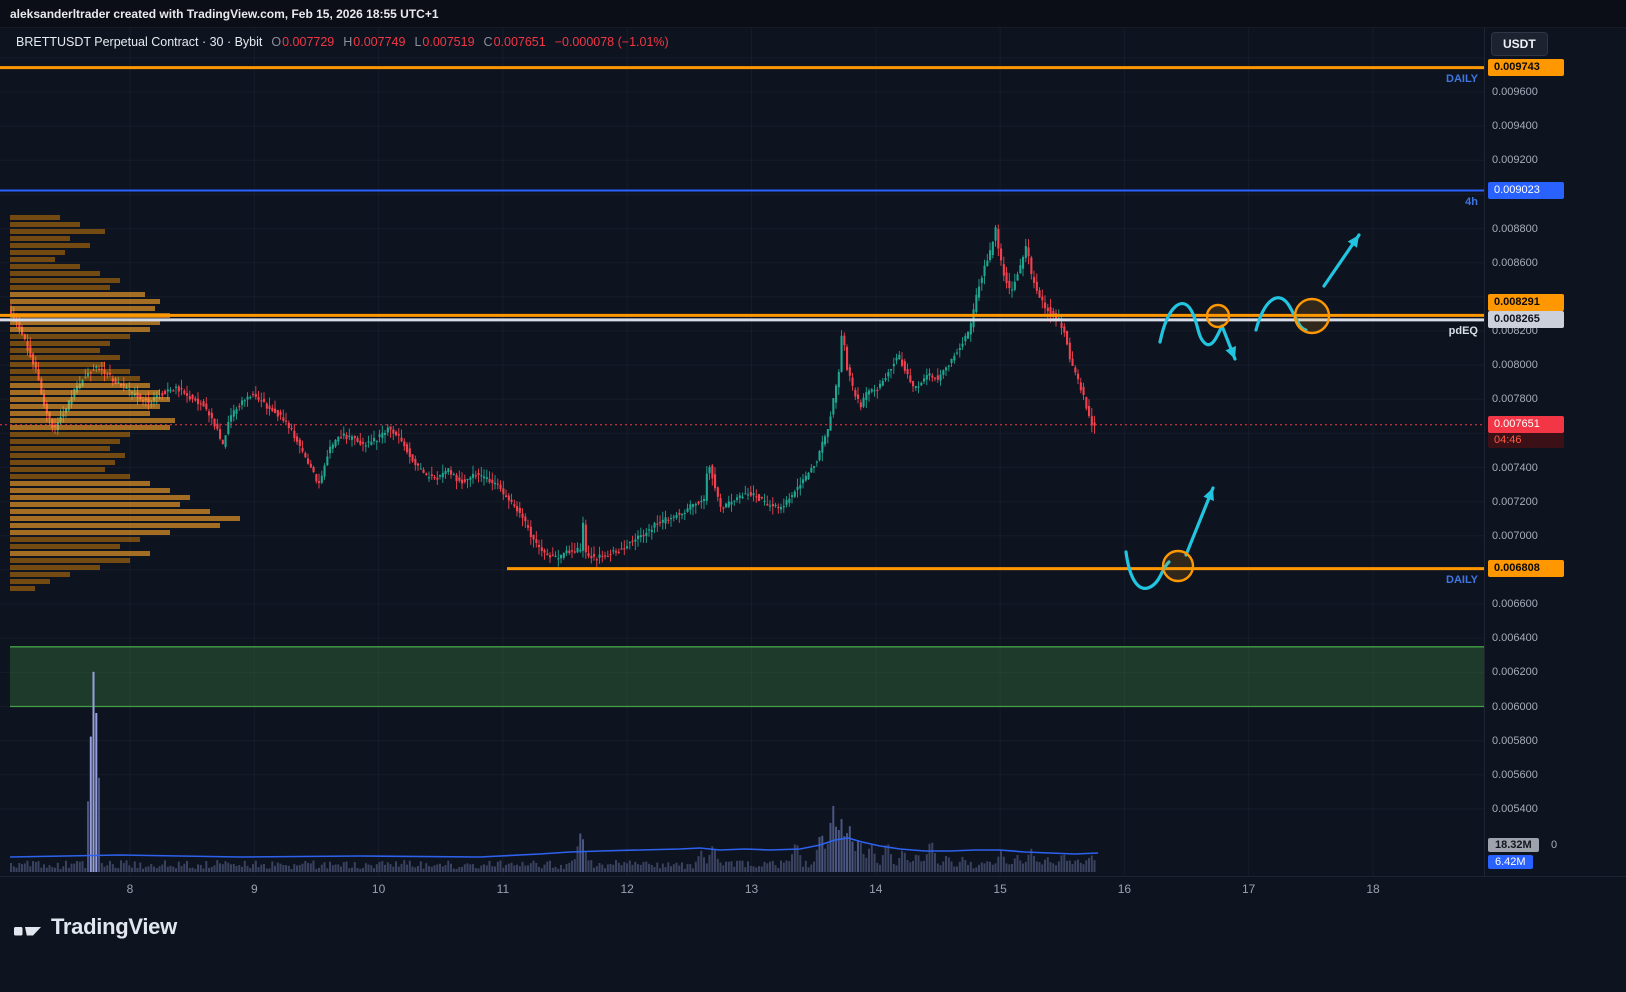 The image size is (1626, 992). I want to click on time-axis-label: 14, so click(876, 889).